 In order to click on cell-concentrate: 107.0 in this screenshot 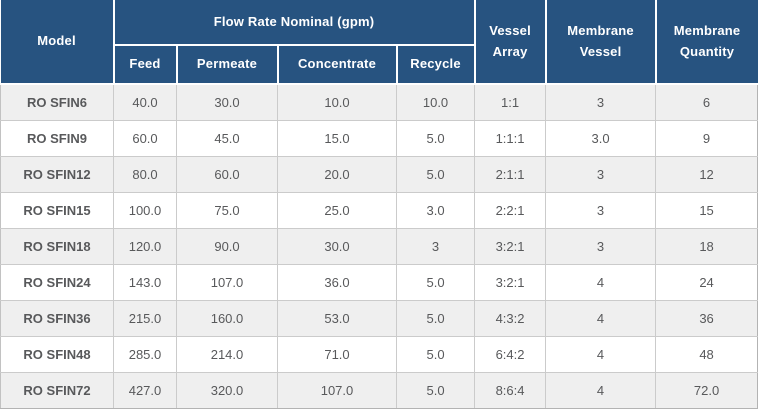, I will do `click(337, 390)`.